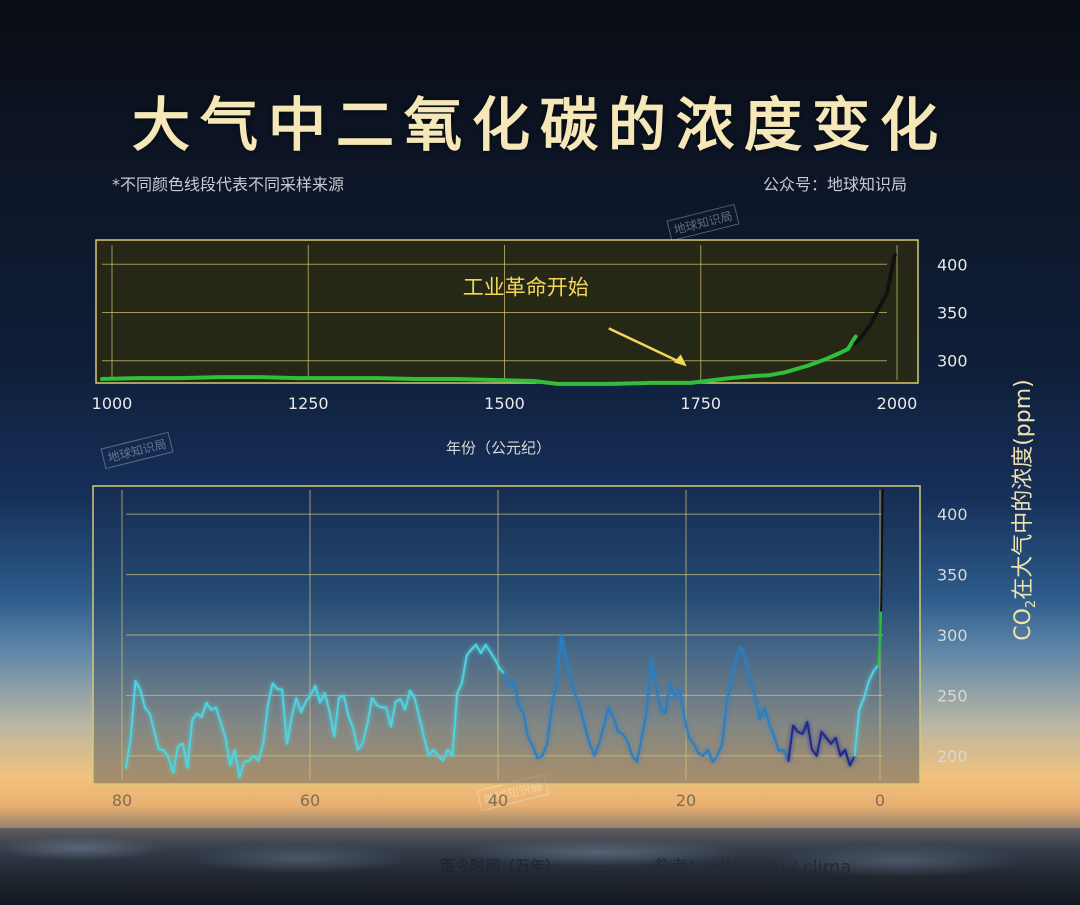 The height and width of the screenshot is (905, 1080). I want to click on x-tick-label: 2000, so click(897, 403).